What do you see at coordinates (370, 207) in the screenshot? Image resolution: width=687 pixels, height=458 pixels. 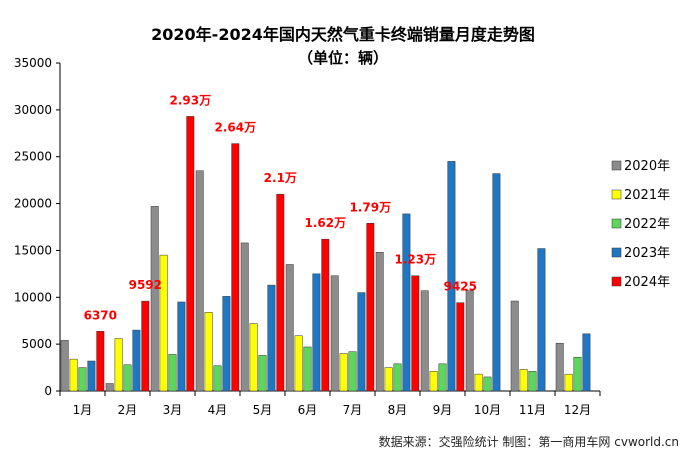 I see `data-label: 1.79万` at bounding box center [370, 207].